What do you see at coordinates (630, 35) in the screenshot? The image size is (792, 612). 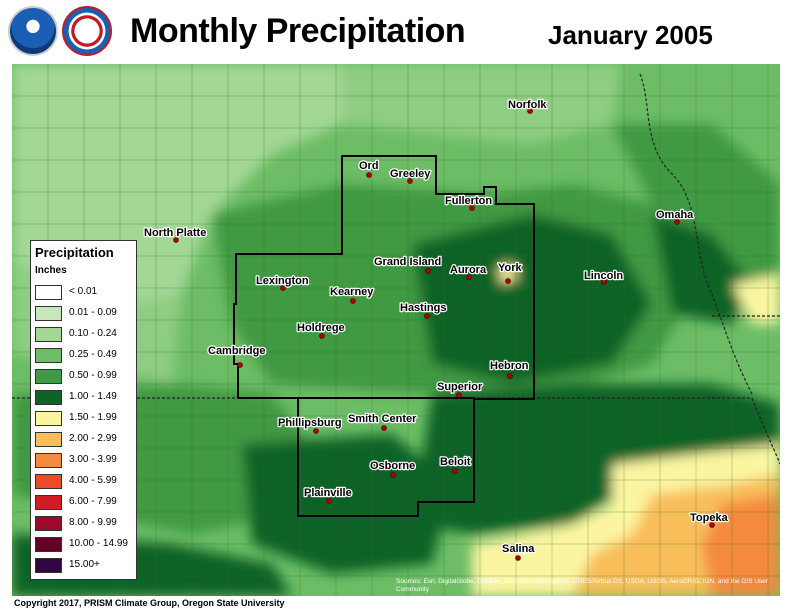 I see `map-date: January 2005` at bounding box center [630, 35].